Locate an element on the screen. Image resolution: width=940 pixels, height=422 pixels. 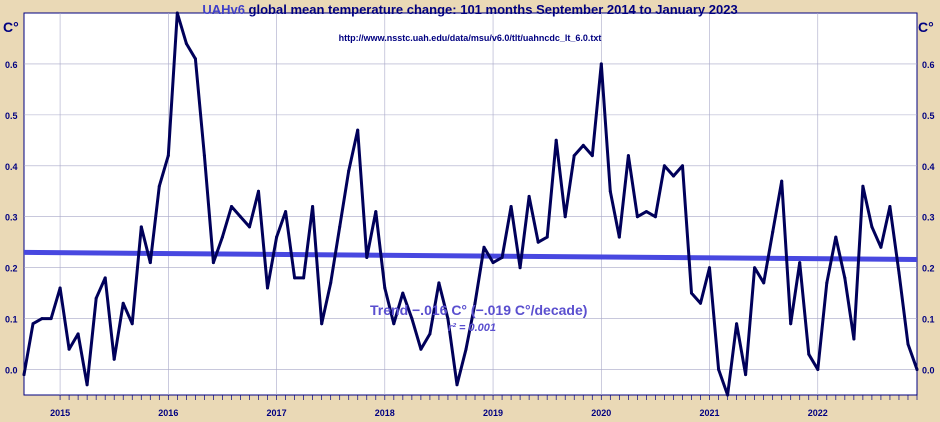
x-tick-label: 2022 is located at coordinates (818, 413).